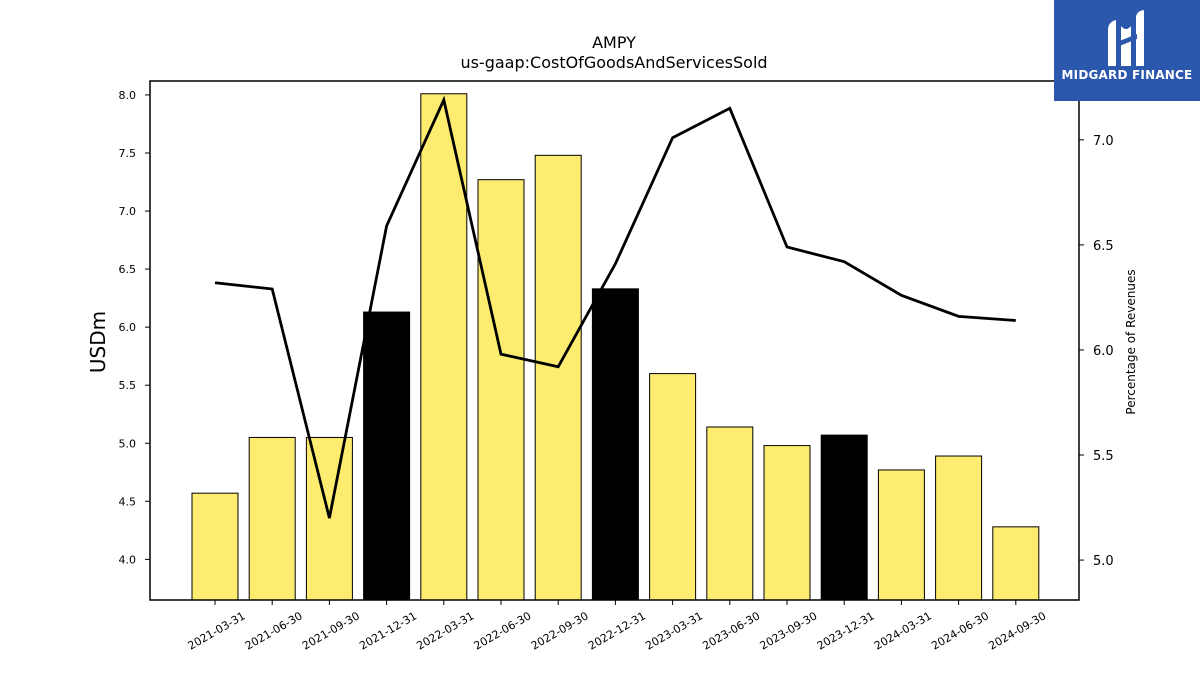 This screenshot has height=675, width=1200. What do you see at coordinates (128, 153) in the screenshot?
I see `y-tick-label: 7.5` at bounding box center [128, 153].